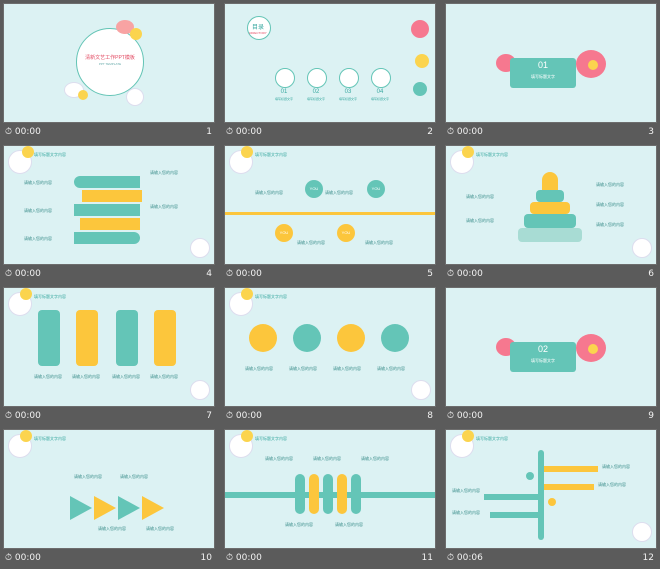  I want to click on slide-number: 8, so click(430, 416).